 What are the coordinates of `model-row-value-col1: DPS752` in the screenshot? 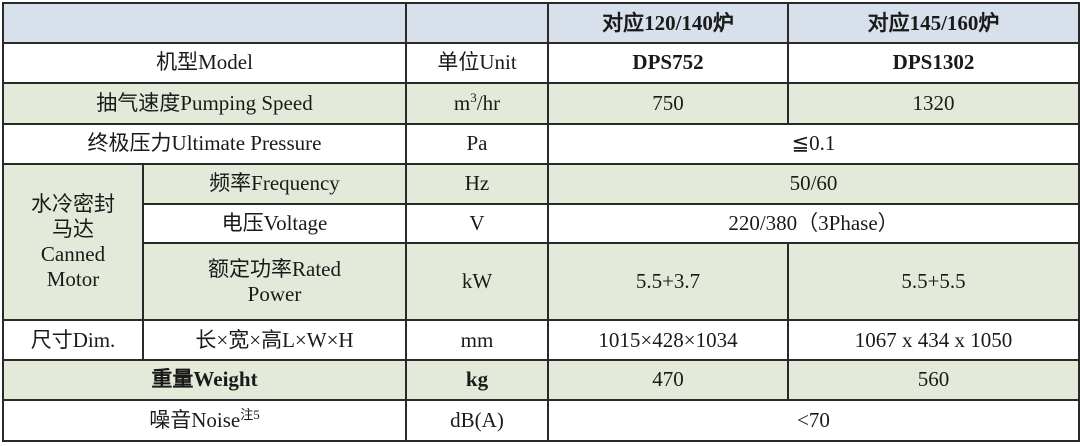 It's located at (668, 62).